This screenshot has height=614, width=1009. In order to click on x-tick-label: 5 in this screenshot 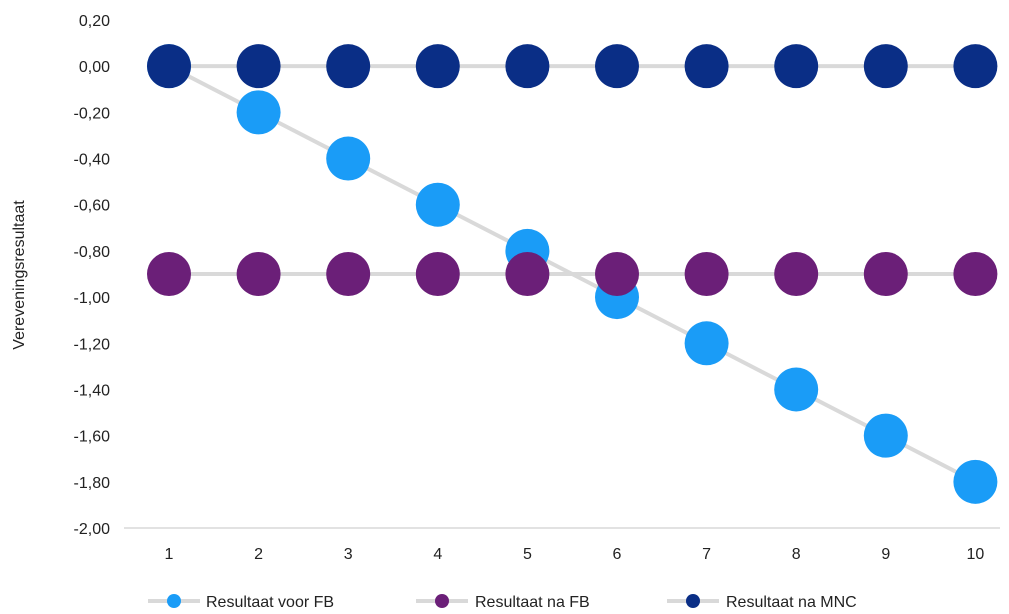, I will do `click(527, 554)`.